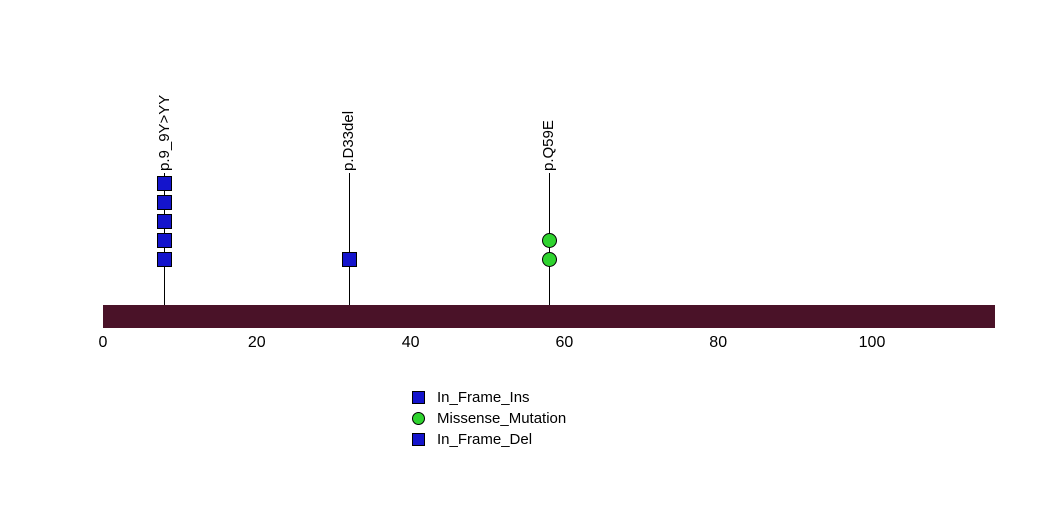 Image resolution: width=1047 pixels, height=524 pixels. I want to click on legend-label: In_Frame_Ins, so click(483, 397).